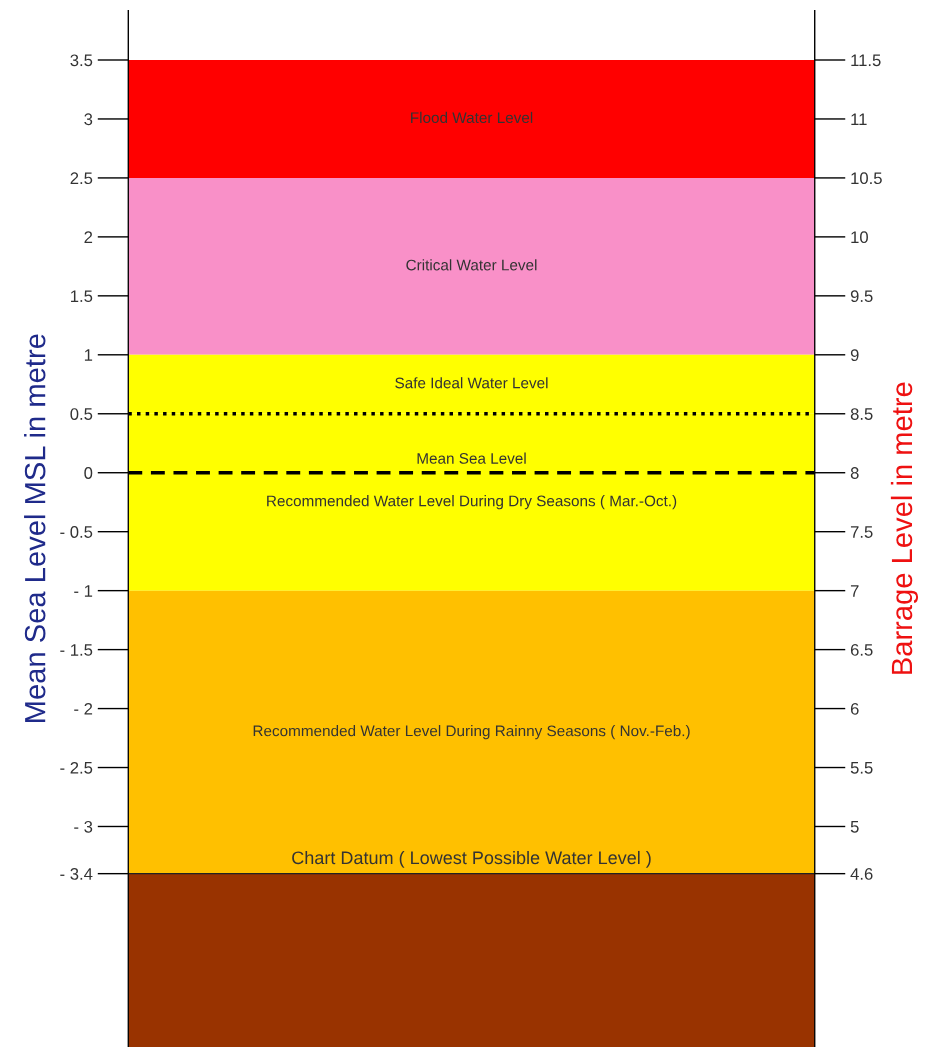 The image size is (930, 1047). Describe the element at coordinates (866, 178) in the screenshot. I see `y2-tick-label: 10.5` at that location.